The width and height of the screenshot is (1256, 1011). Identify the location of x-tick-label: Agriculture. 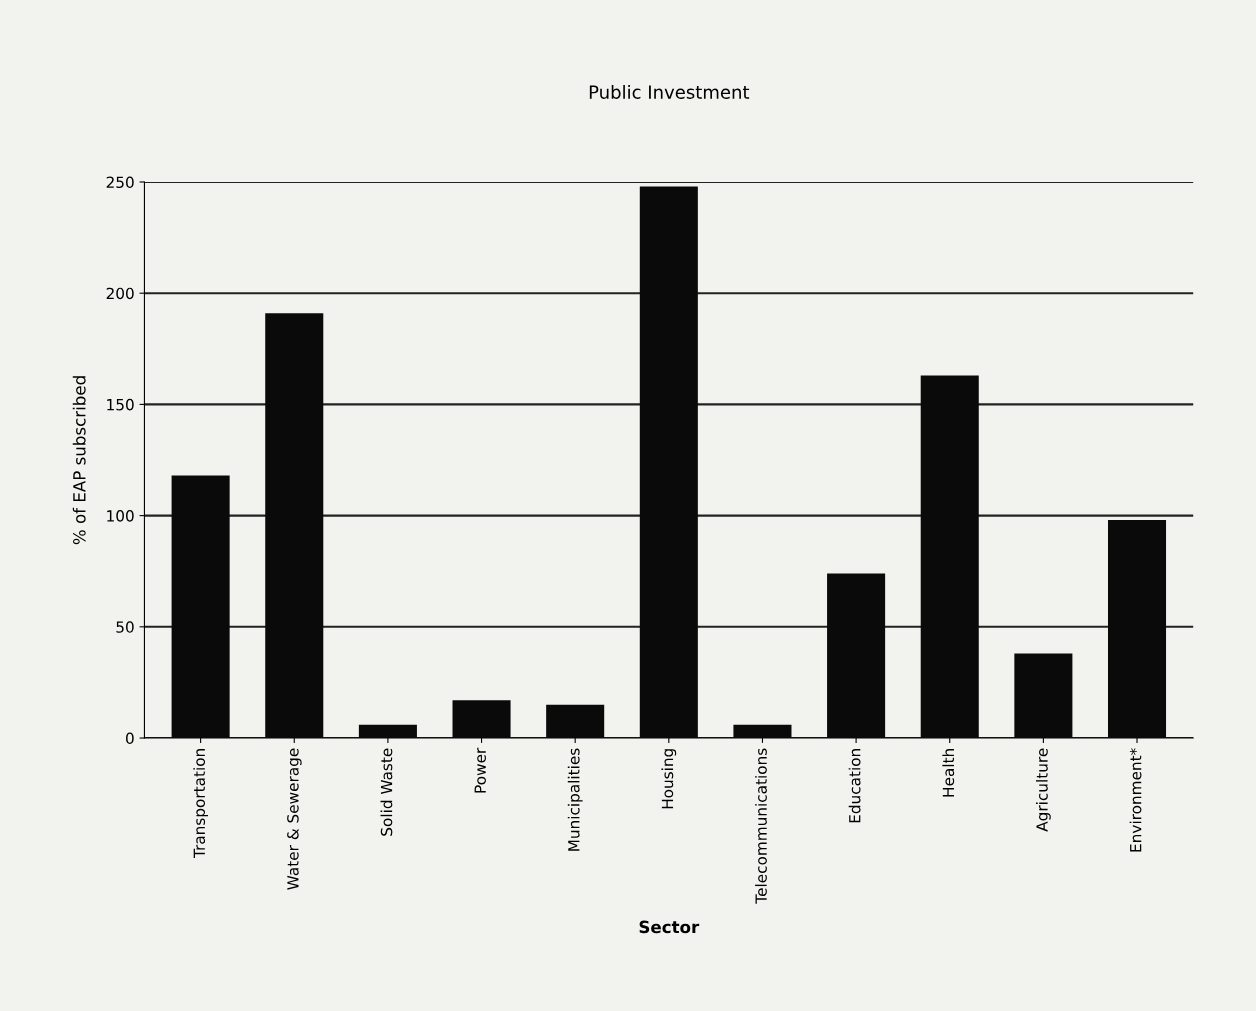
(1043, 790).